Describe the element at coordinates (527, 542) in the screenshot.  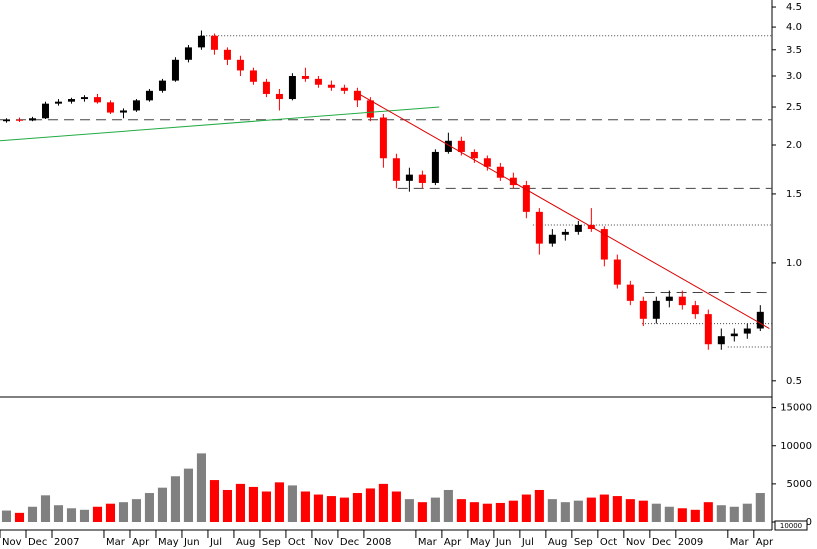
I see `x-tick-label: Jul` at that location.